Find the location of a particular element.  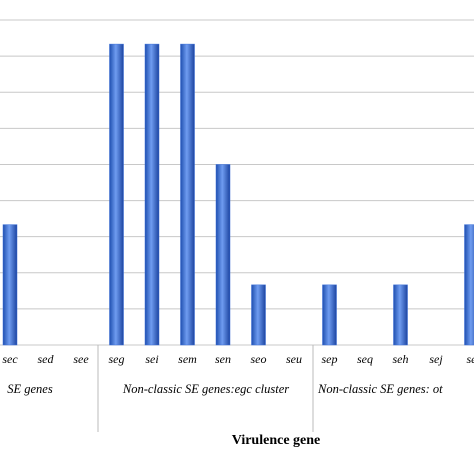

group-label: SE genes is located at coordinates (30, 389).